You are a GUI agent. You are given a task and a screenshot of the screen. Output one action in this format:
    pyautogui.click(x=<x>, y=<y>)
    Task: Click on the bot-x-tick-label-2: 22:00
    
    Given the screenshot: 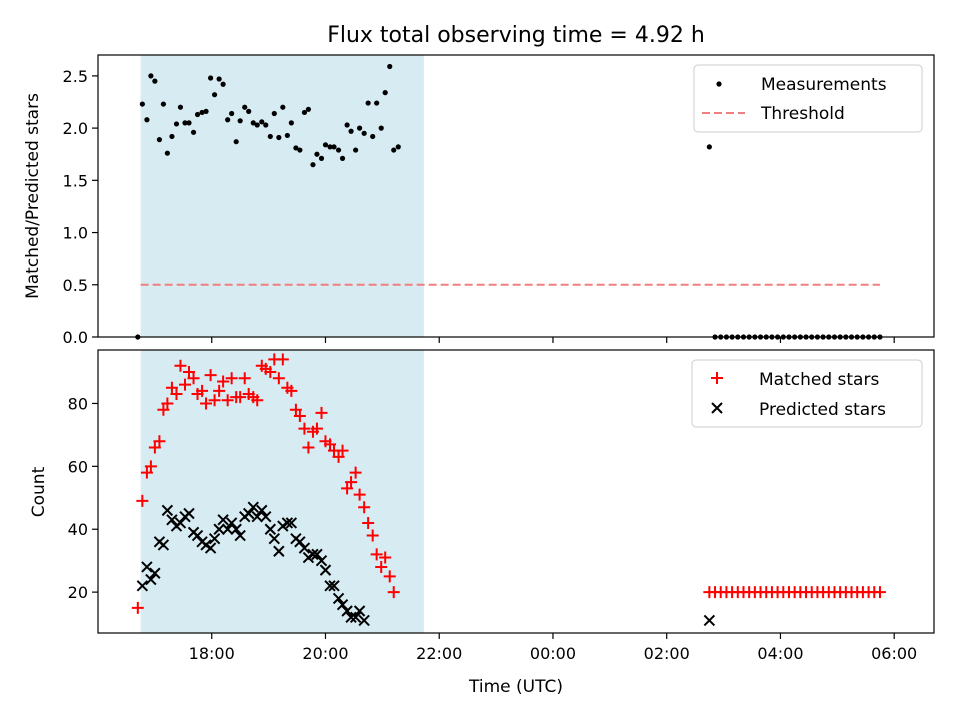 What is the action you would take?
    pyautogui.click(x=439, y=653)
    